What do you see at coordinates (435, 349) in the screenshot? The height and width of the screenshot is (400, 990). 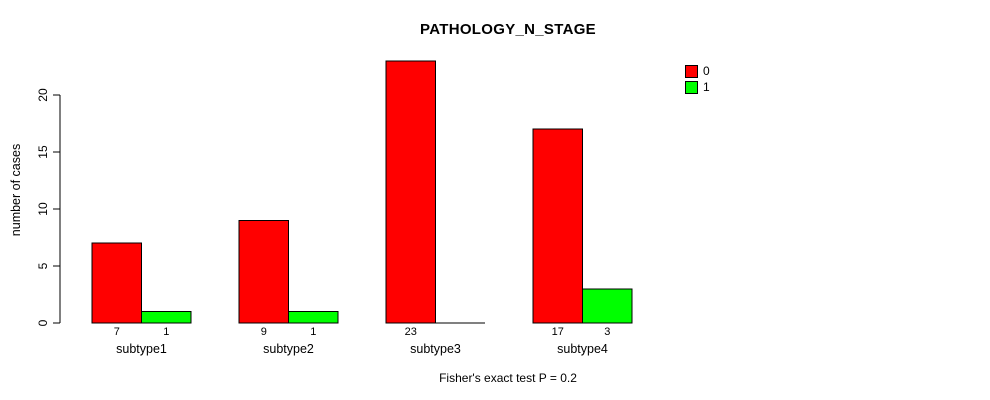 I see `category-label-subtype3: subtype3` at bounding box center [435, 349].